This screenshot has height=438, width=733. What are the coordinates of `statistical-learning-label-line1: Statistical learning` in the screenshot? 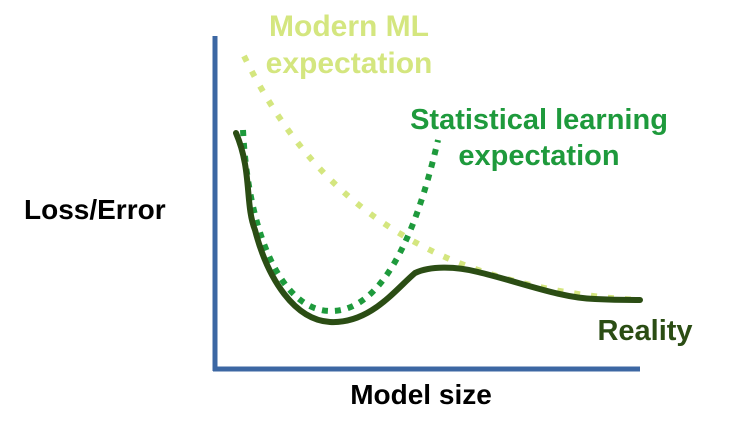 It's located at (539, 120).